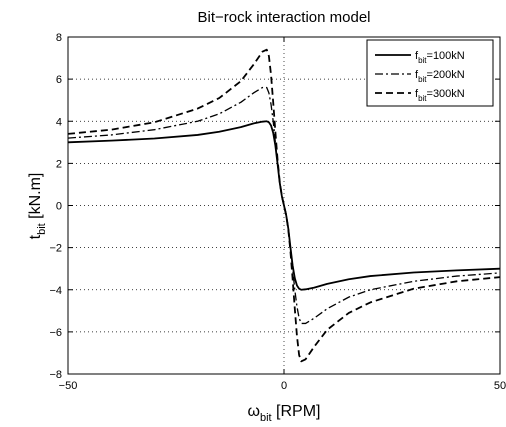 The height and width of the screenshot is (427, 506). Describe the element at coordinates (55, 291) in the screenshot. I see `y-tick-label: −4` at that location.